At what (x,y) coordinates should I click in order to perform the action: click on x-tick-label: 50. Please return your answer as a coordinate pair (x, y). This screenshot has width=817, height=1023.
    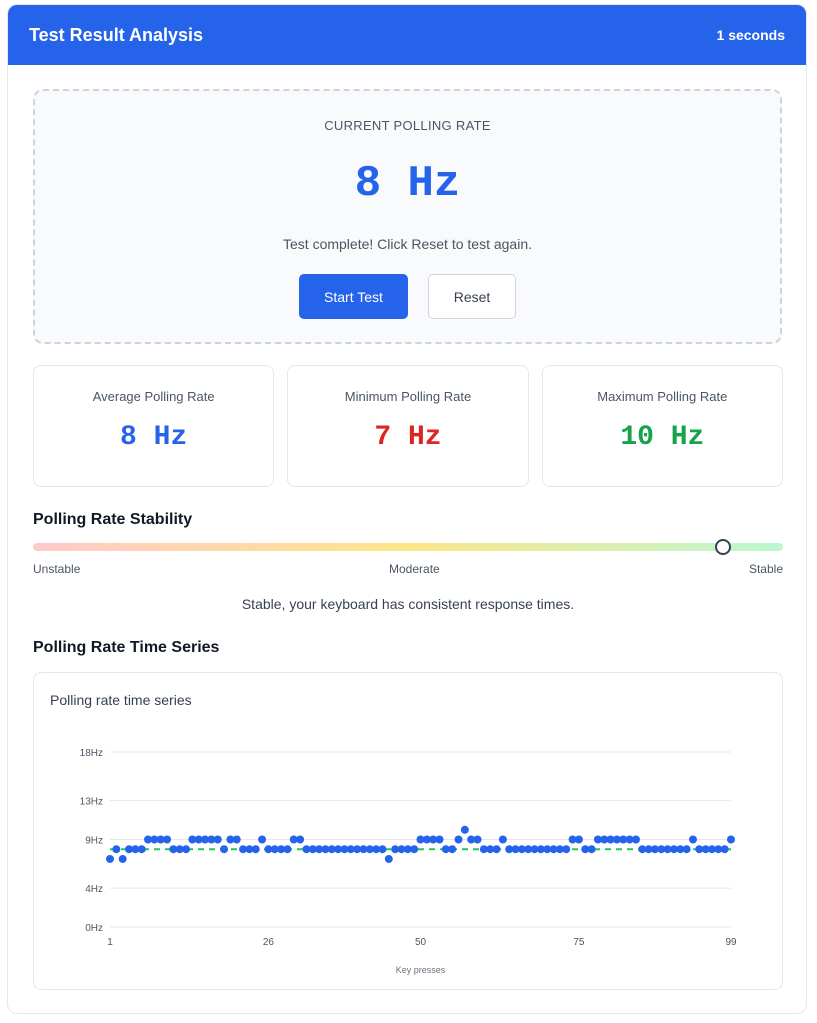
    Looking at the image, I should click on (421, 942).